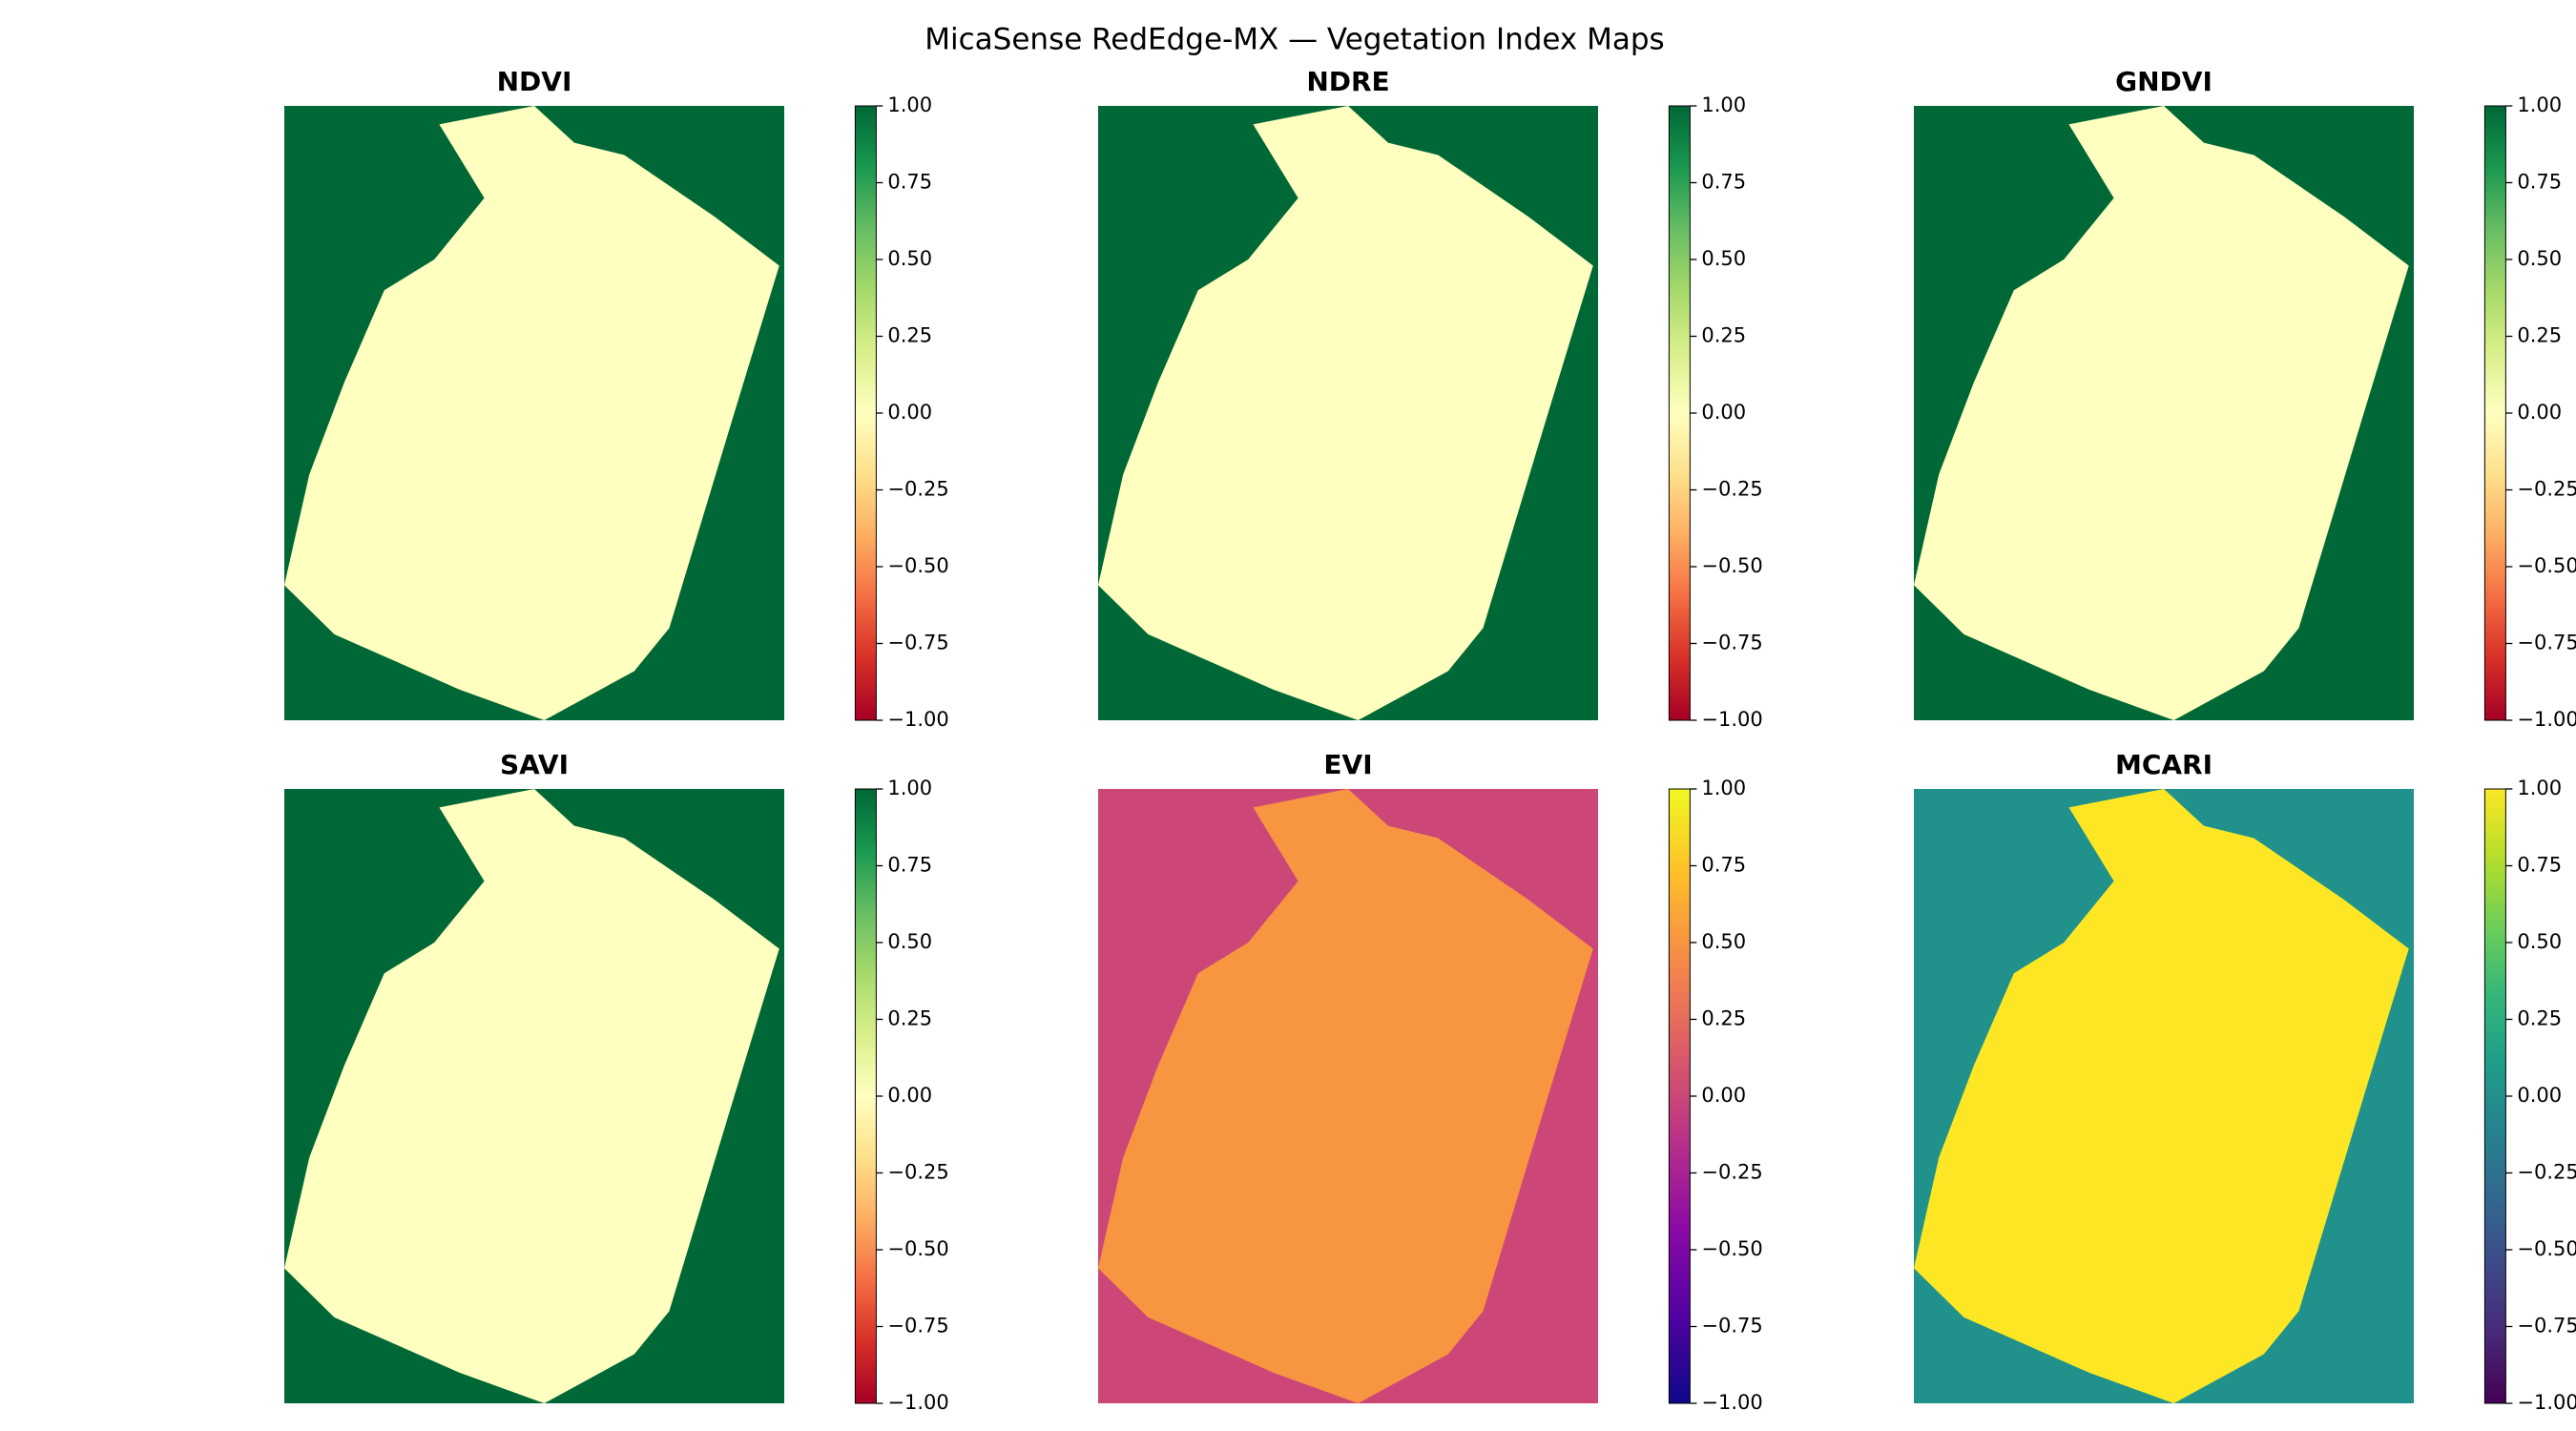 The image size is (2576, 1431). What do you see at coordinates (2163, 764) in the screenshot?
I see `panel-title: MCARI` at bounding box center [2163, 764].